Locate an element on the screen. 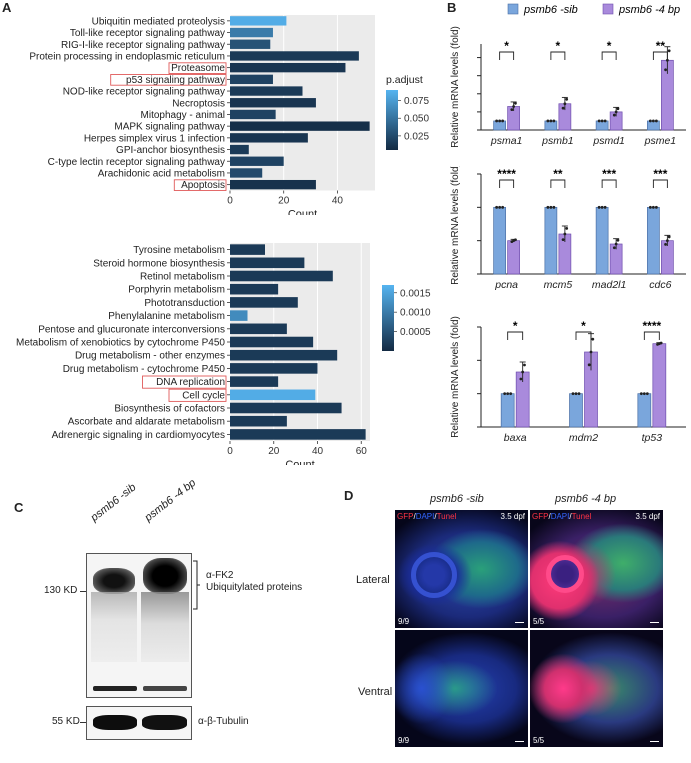 This screenshot has height=763, width=691. y-tick-label: Pentose and glucuronate interconversions is located at coordinates (131, 329).